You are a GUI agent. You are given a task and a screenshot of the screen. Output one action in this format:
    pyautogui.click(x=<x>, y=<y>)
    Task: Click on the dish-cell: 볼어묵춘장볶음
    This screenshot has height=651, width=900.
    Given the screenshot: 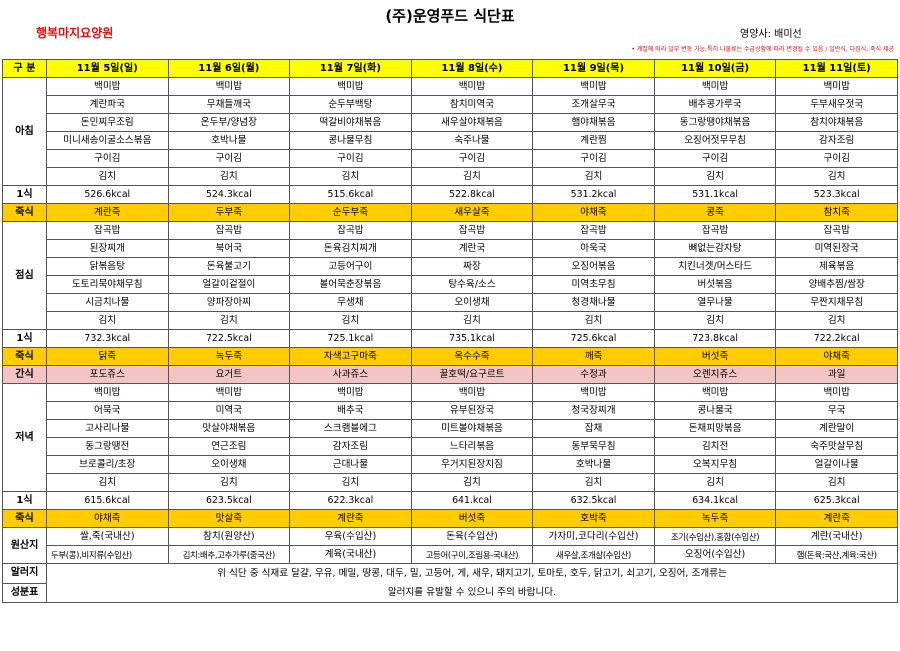 What is the action you would take?
    pyautogui.click(x=350, y=284)
    